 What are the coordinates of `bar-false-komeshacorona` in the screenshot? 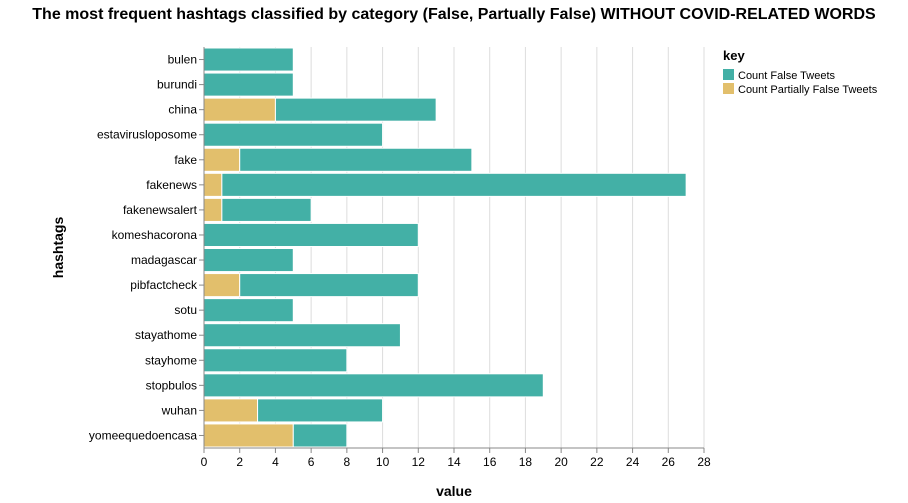 It's located at (311, 234).